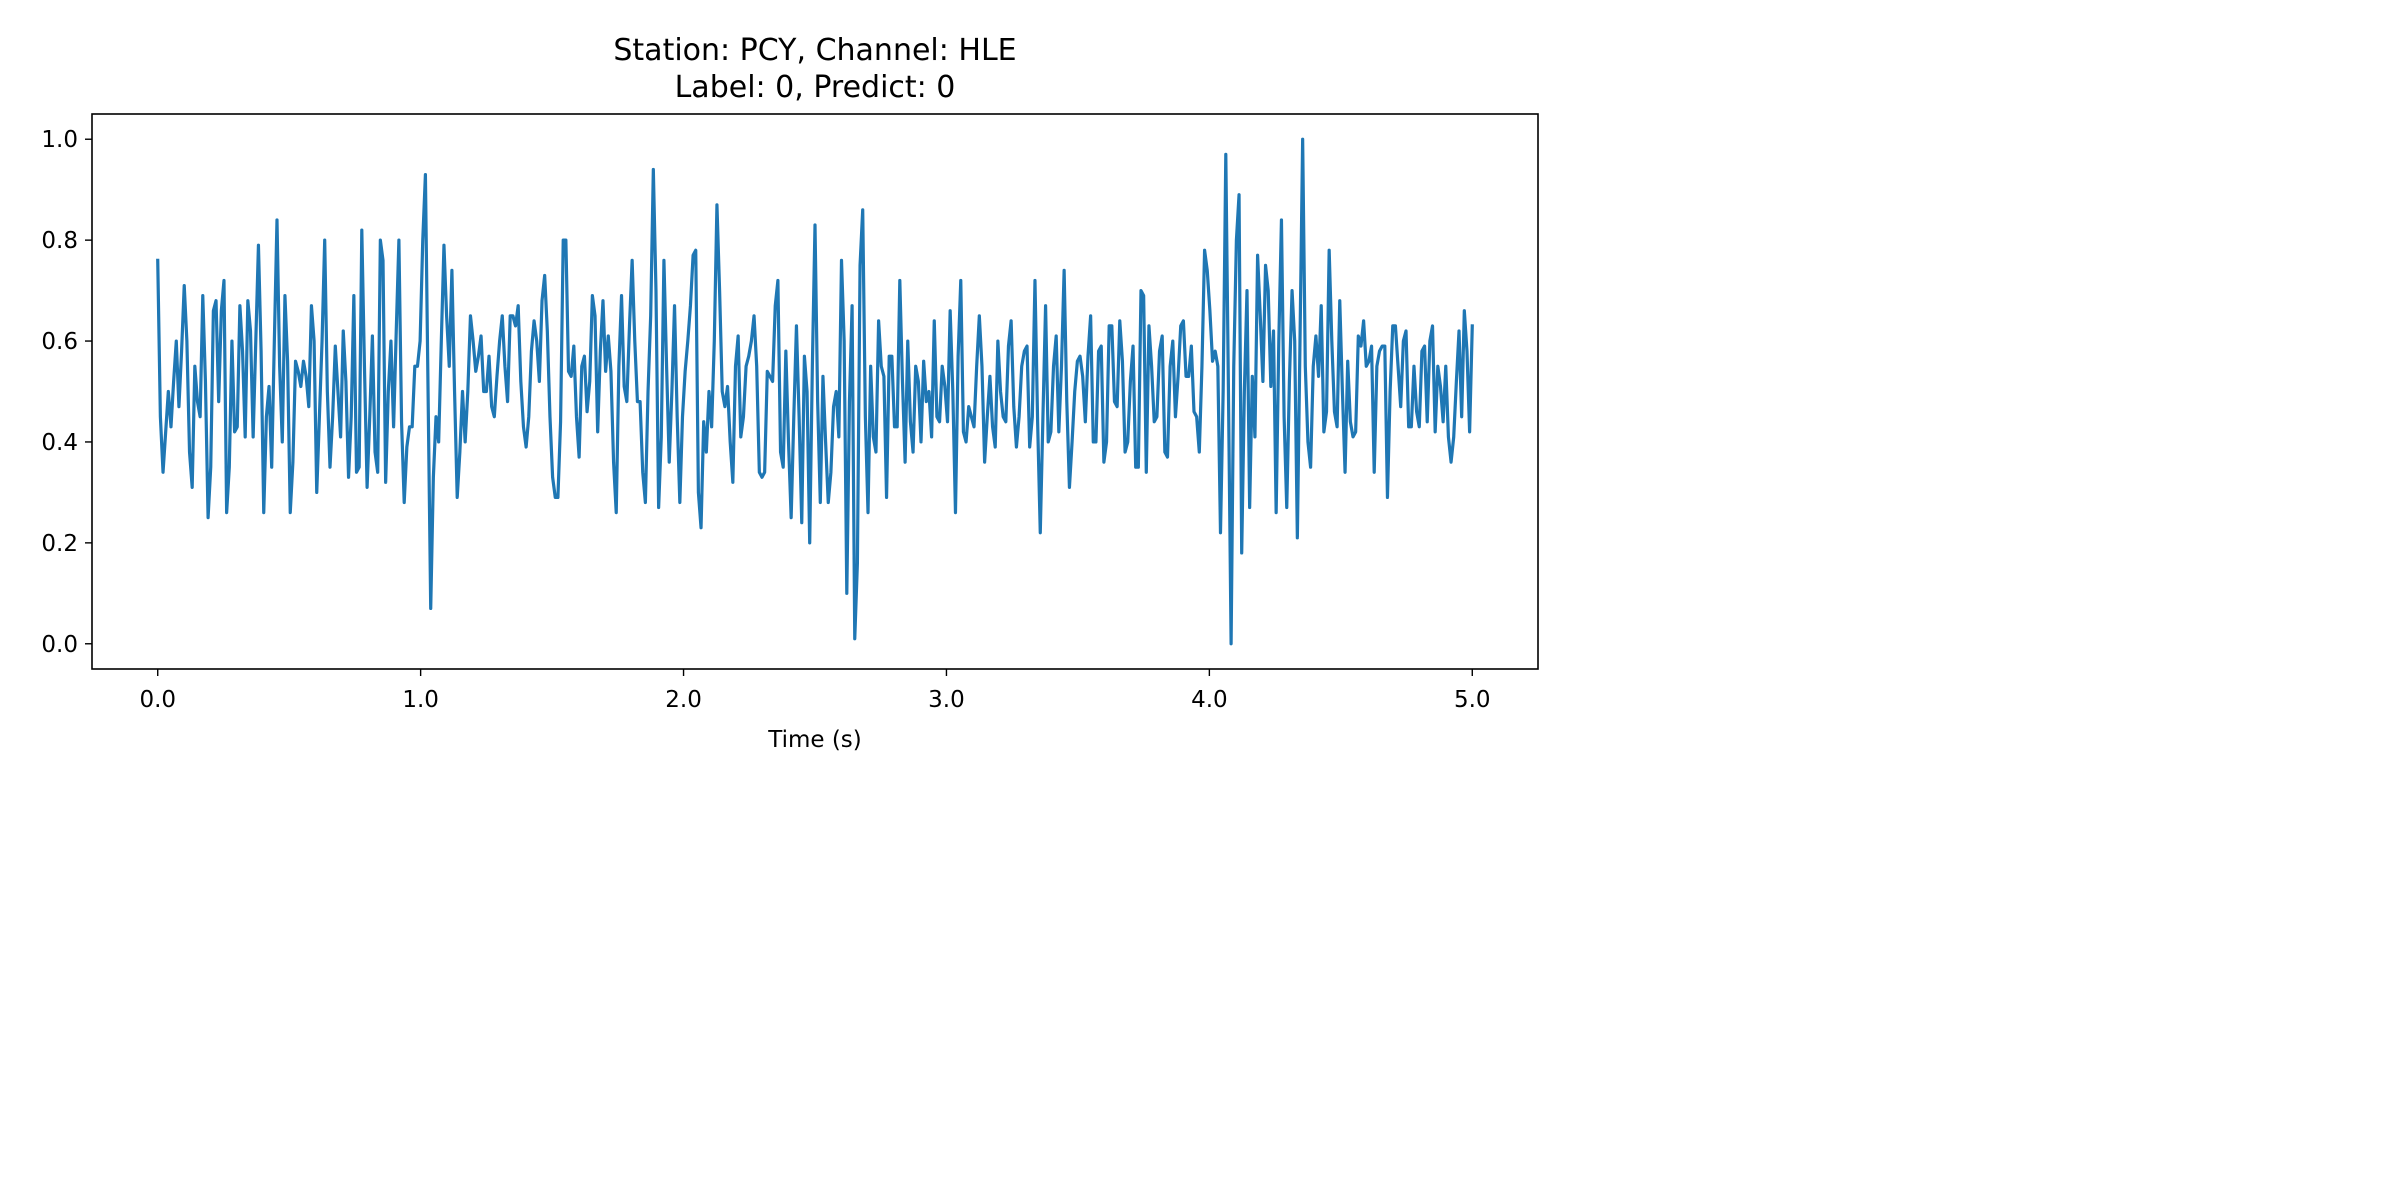 The height and width of the screenshot is (1200, 2400). What do you see at coordinates (815, 87) in the screenshot?
I see `chart-title-line-2: Label: 0, Predict: 0` at bounding box center [815, 87].